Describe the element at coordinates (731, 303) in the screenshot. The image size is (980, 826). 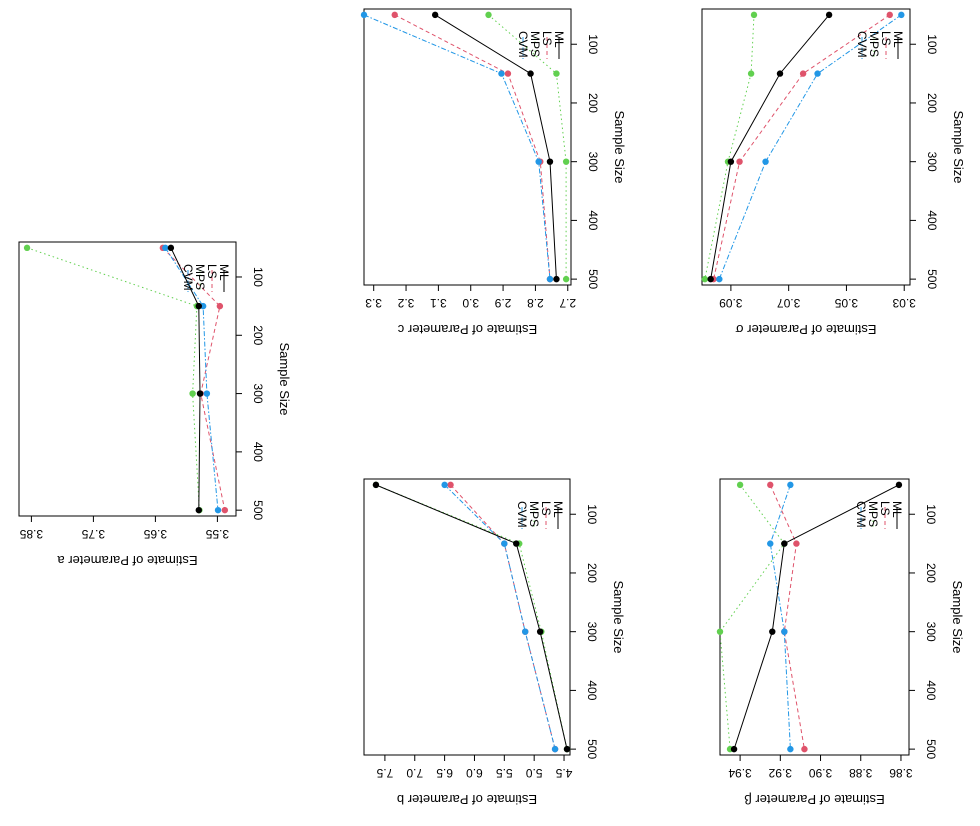
I see `y-tick-label: 3.09` at that location.